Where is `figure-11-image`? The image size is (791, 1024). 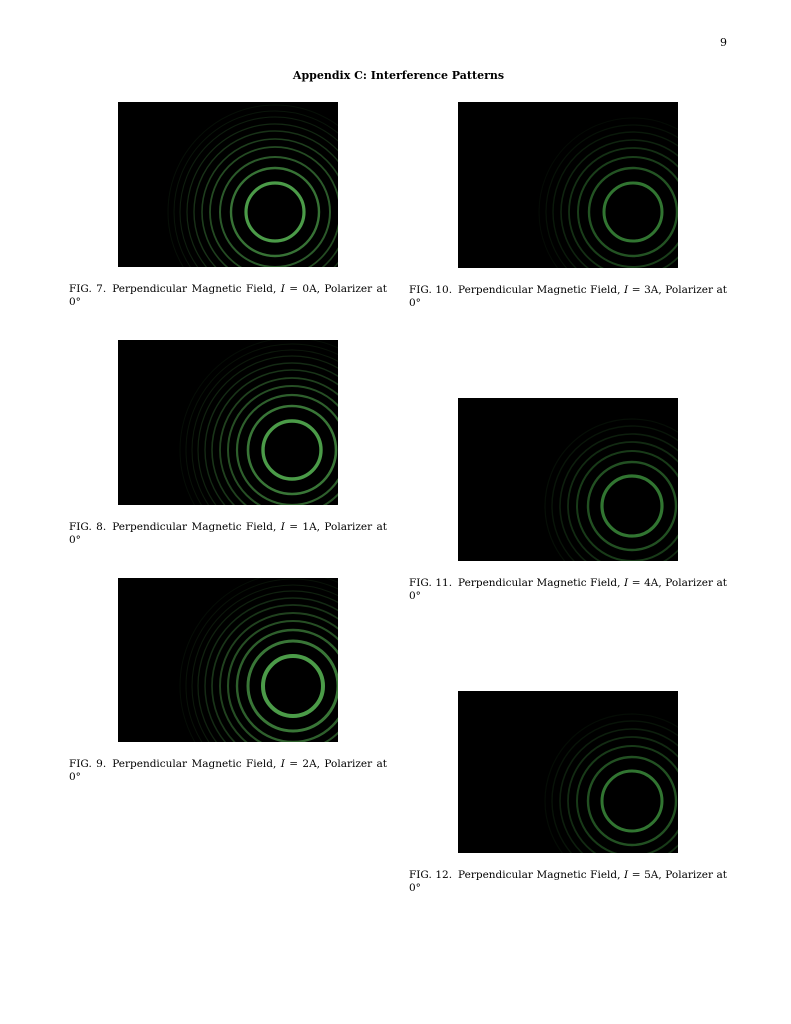 figure-11-image is located at coordinates (568, 479).